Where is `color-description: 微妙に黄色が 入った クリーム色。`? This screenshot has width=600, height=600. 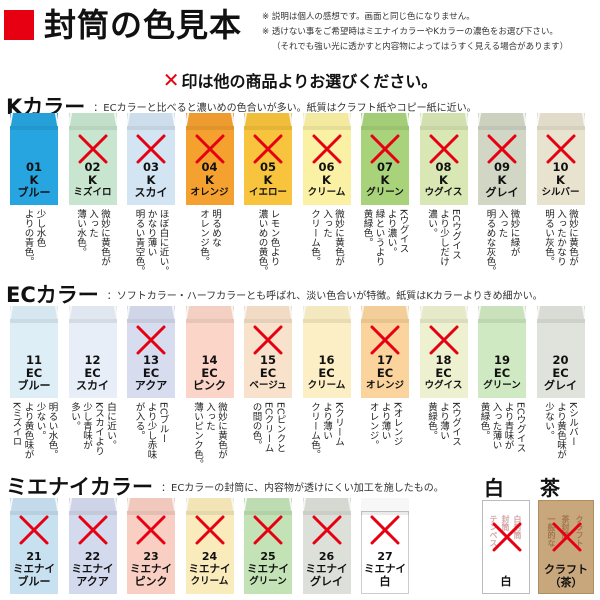 color-description: 微妙に黄色が 入った クリーム色。 is located at coordinates (327, 242).